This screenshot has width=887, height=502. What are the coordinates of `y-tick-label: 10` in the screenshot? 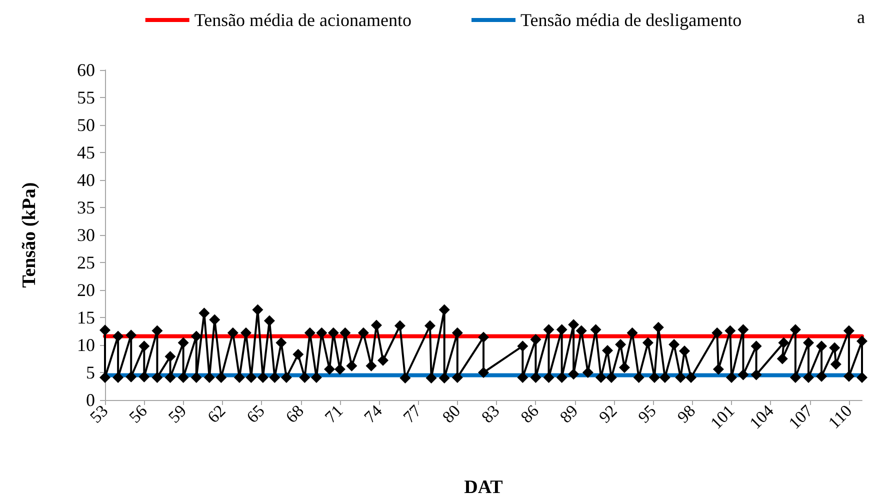 It's located at (86, 345).